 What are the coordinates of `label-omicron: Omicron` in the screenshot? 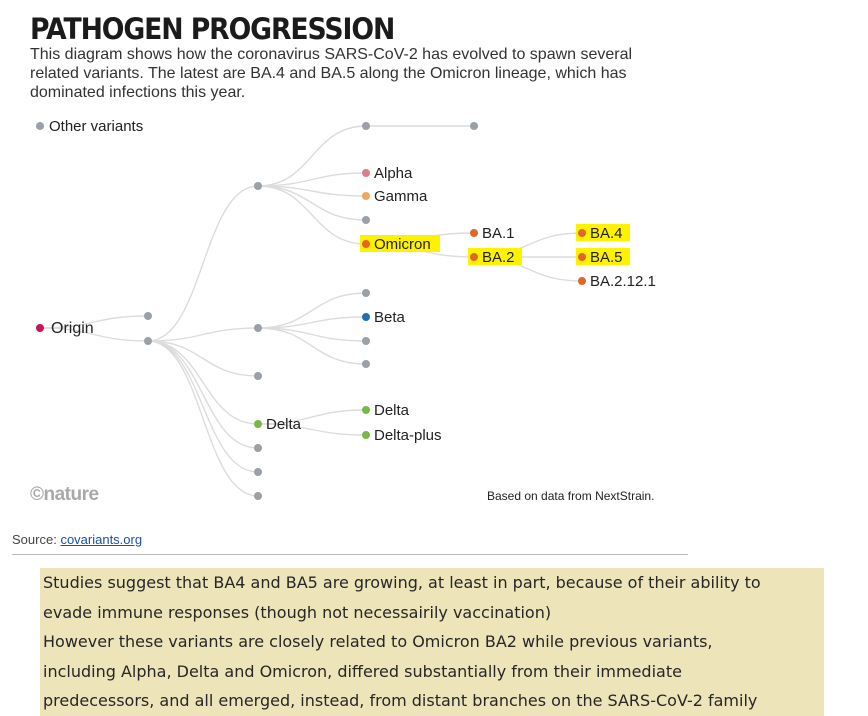 It's located at (402, 244).